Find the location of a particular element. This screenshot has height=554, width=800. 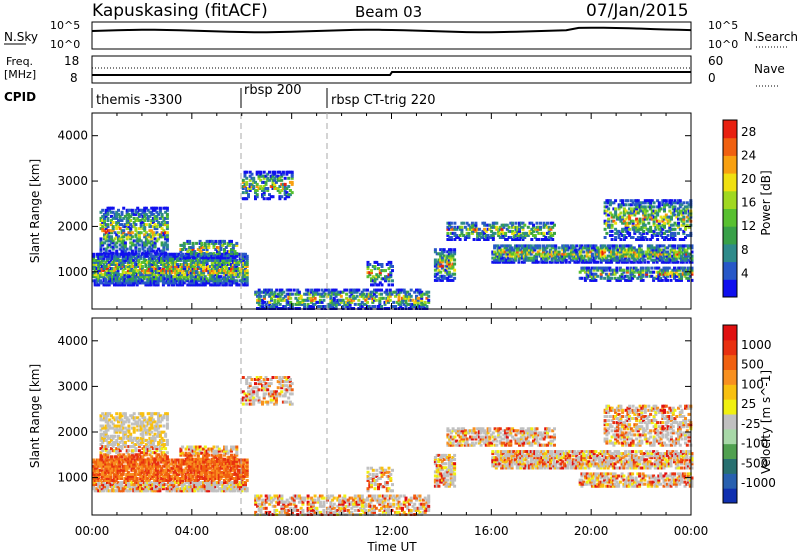

colorbar-swatch is located at coordinates (730, 182).